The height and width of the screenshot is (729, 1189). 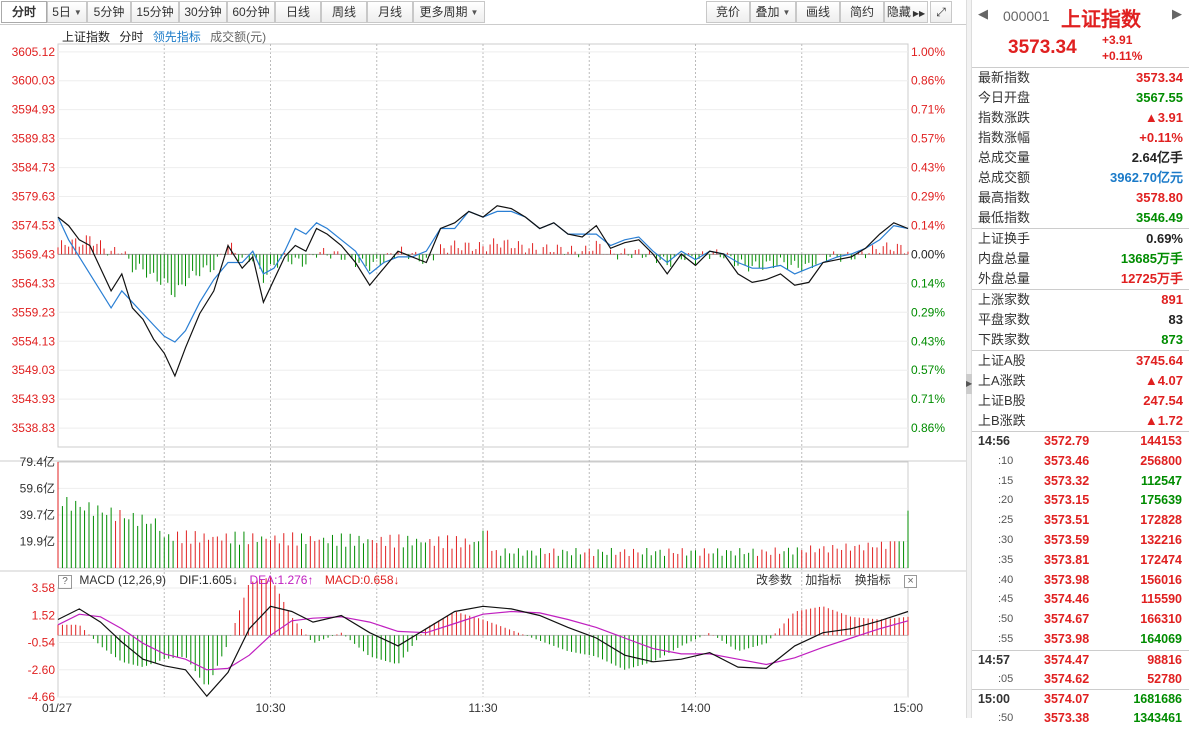 I want to click on tick-volume: 1681686, so click(x=1157, y=699).